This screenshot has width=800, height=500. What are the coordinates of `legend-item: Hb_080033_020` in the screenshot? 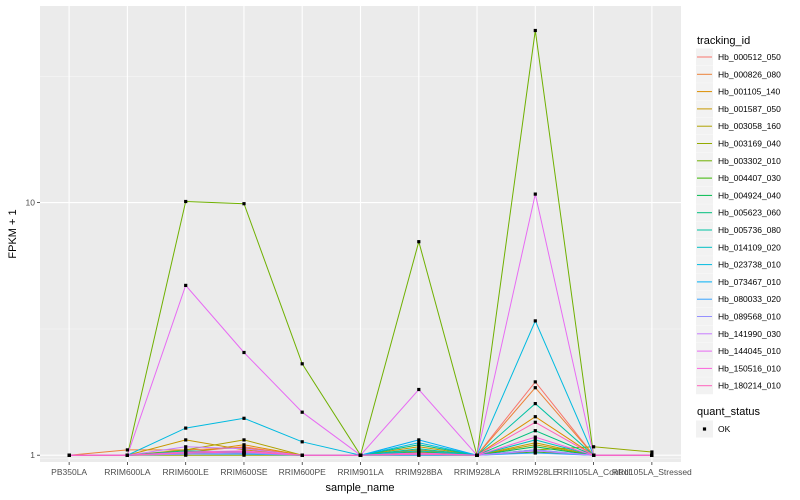 It's located at (738, 299).